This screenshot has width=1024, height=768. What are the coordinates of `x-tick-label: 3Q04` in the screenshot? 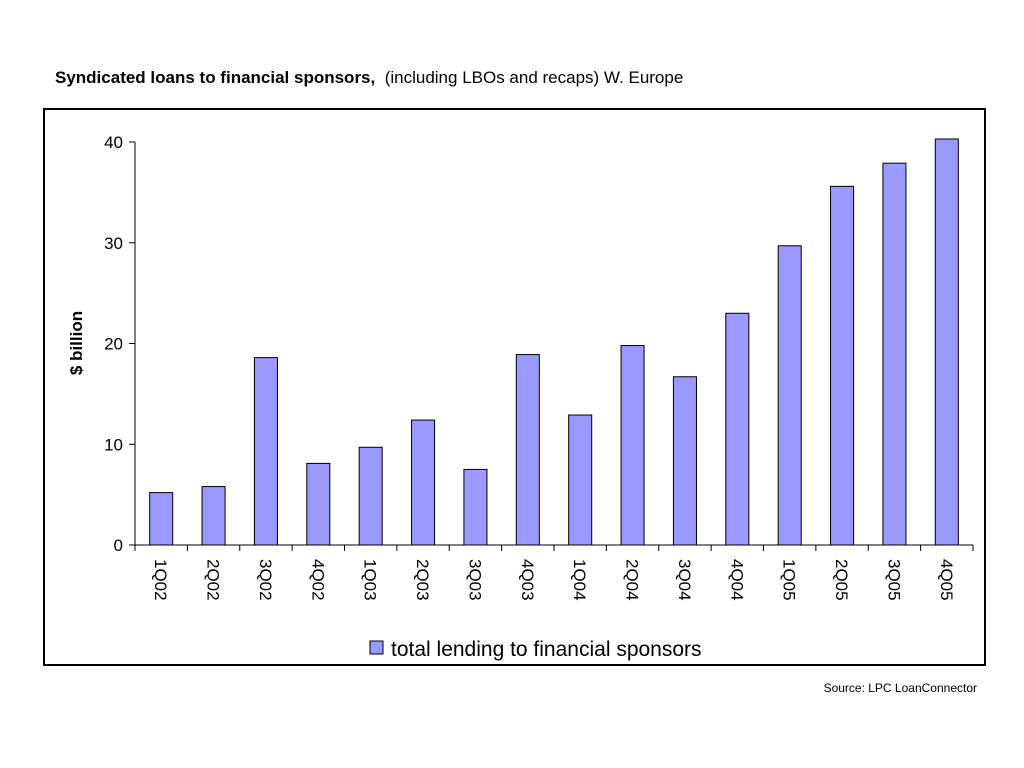 It's located at (684, 580).